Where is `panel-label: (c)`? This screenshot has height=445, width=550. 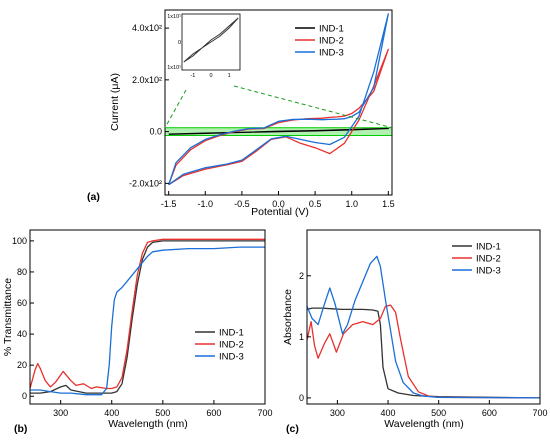
panel-label: (c) is located at coordinates (292, 429).